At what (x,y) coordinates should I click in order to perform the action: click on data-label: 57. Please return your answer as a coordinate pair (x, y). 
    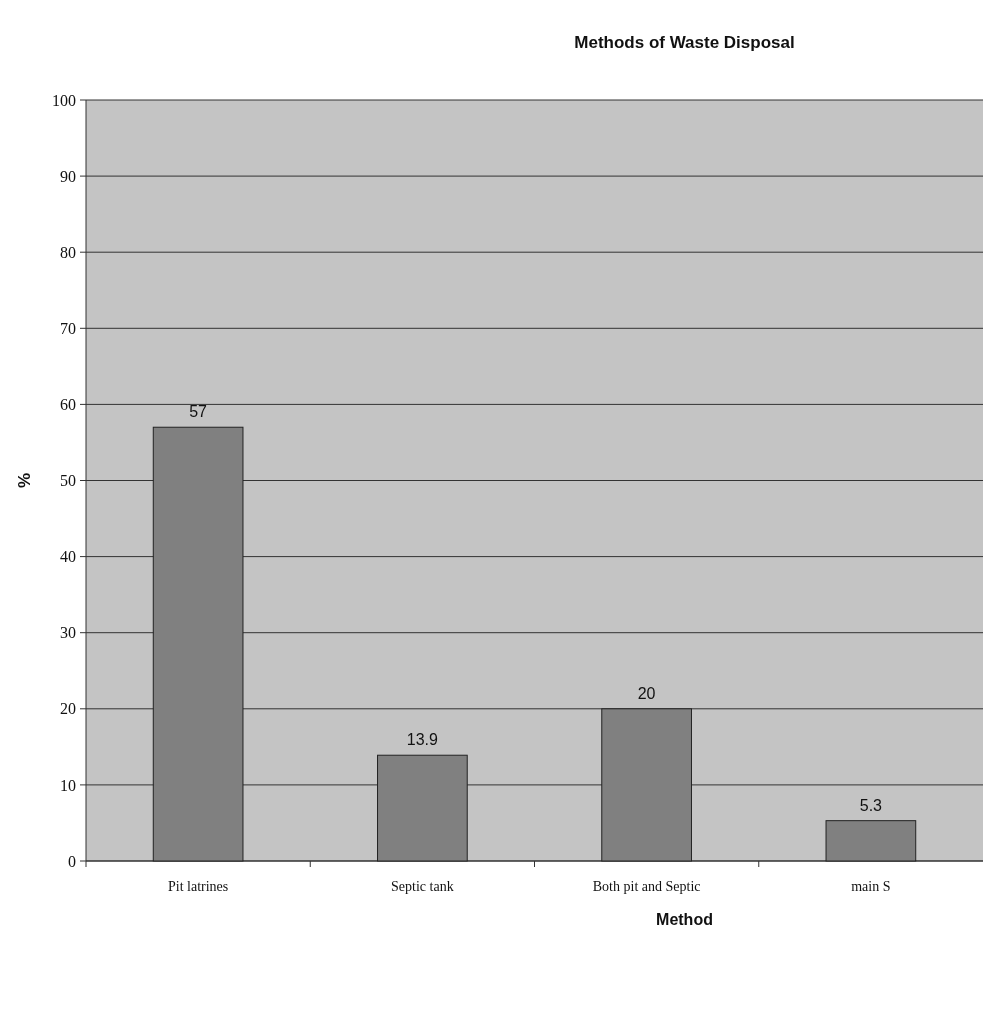
    Looking at the image, I should click on (198, 412).